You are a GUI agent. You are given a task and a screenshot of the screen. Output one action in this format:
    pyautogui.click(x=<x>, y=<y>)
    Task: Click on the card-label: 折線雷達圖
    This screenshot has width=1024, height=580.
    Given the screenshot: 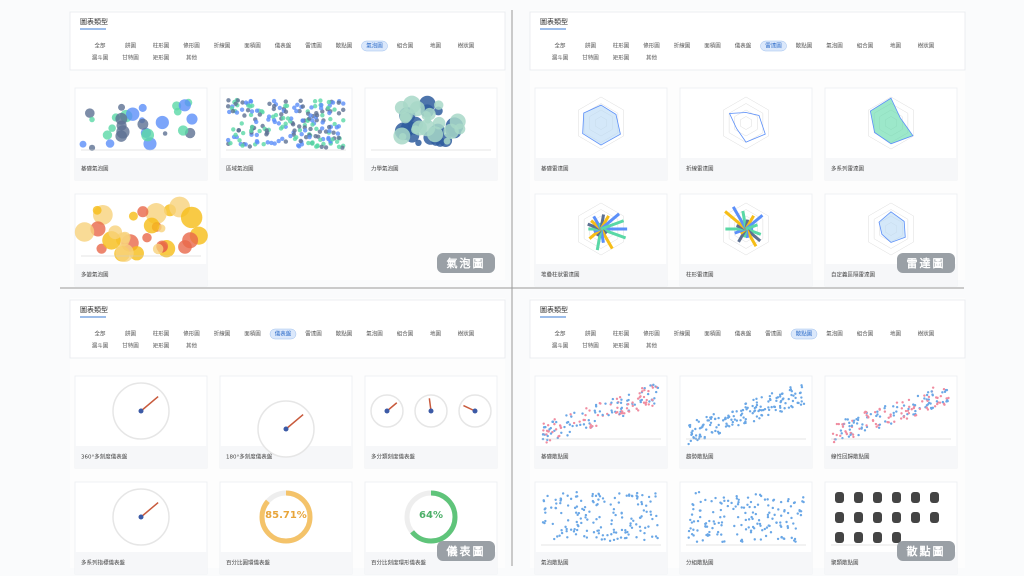 What is the action you would take?
    pyautogui.click(x=700, y=169)
    